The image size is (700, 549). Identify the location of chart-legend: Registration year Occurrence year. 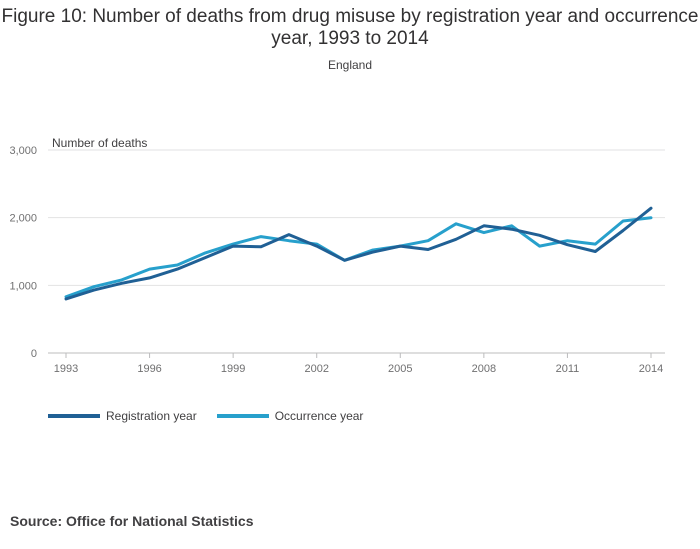
(215, 416).